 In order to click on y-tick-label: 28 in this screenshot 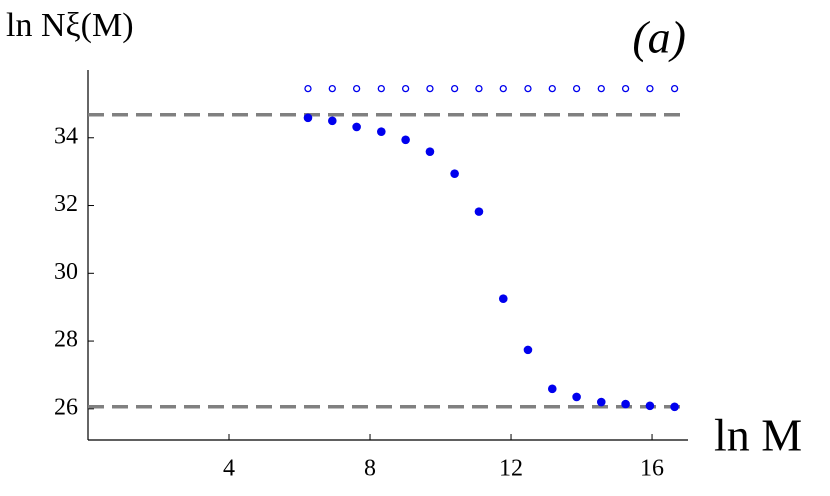, I will do `click(66, 340)`.